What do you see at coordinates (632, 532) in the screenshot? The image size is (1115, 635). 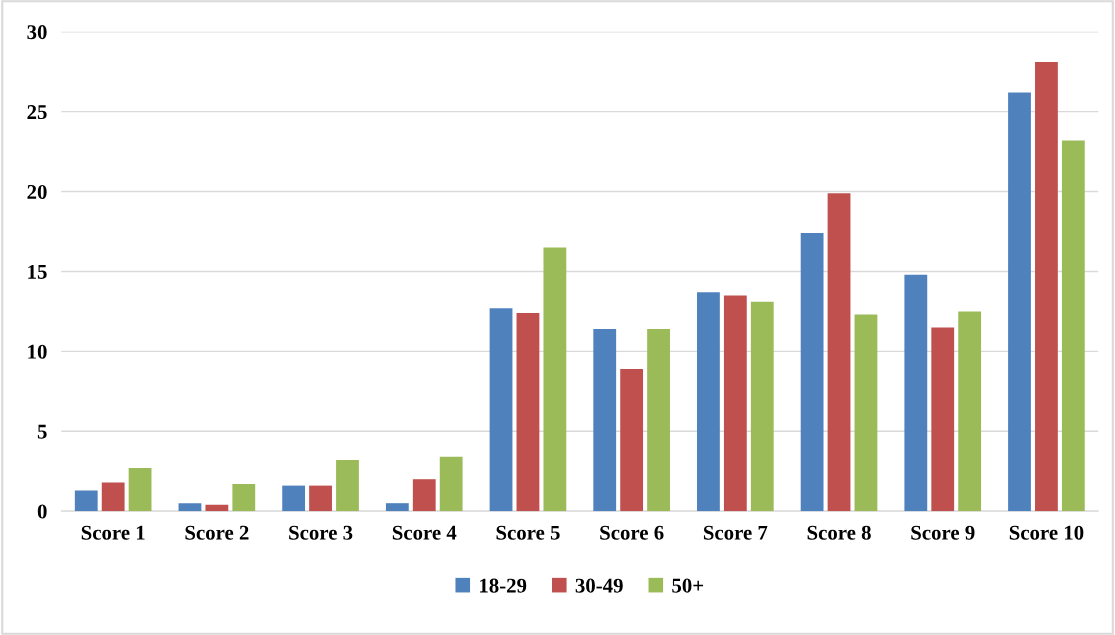 I see `x-tick-label: Score 6` at bounding box center [632, 532].